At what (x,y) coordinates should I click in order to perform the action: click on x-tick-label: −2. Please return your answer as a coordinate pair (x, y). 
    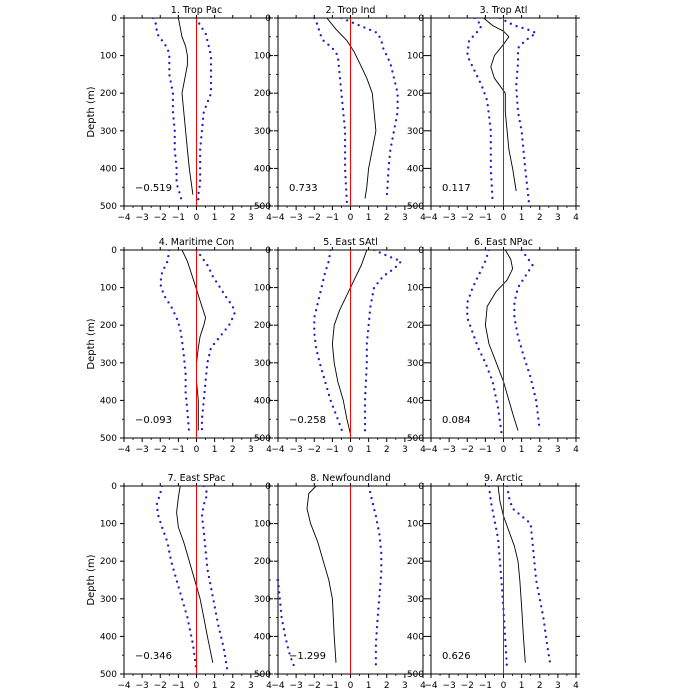
    Looking at the image, I should click on (467, 218).